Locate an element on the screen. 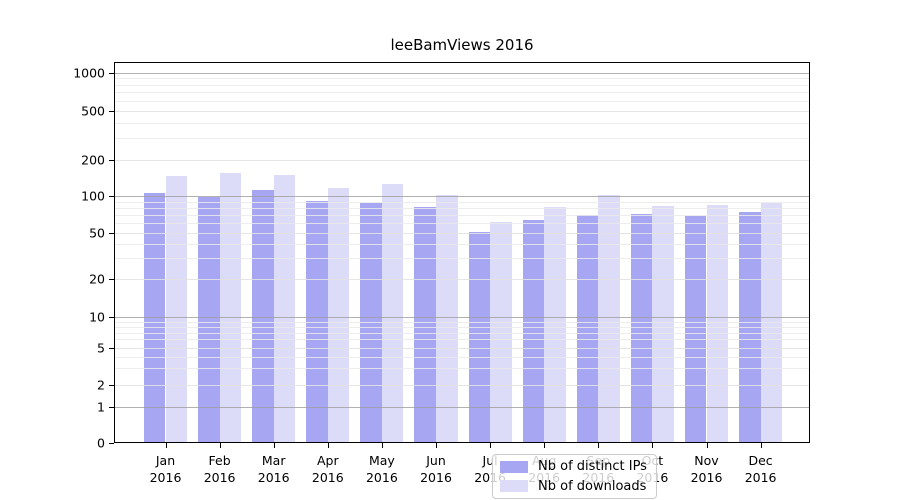  x-tick-label: Jun 2016 is located at coordinates (436, 469).